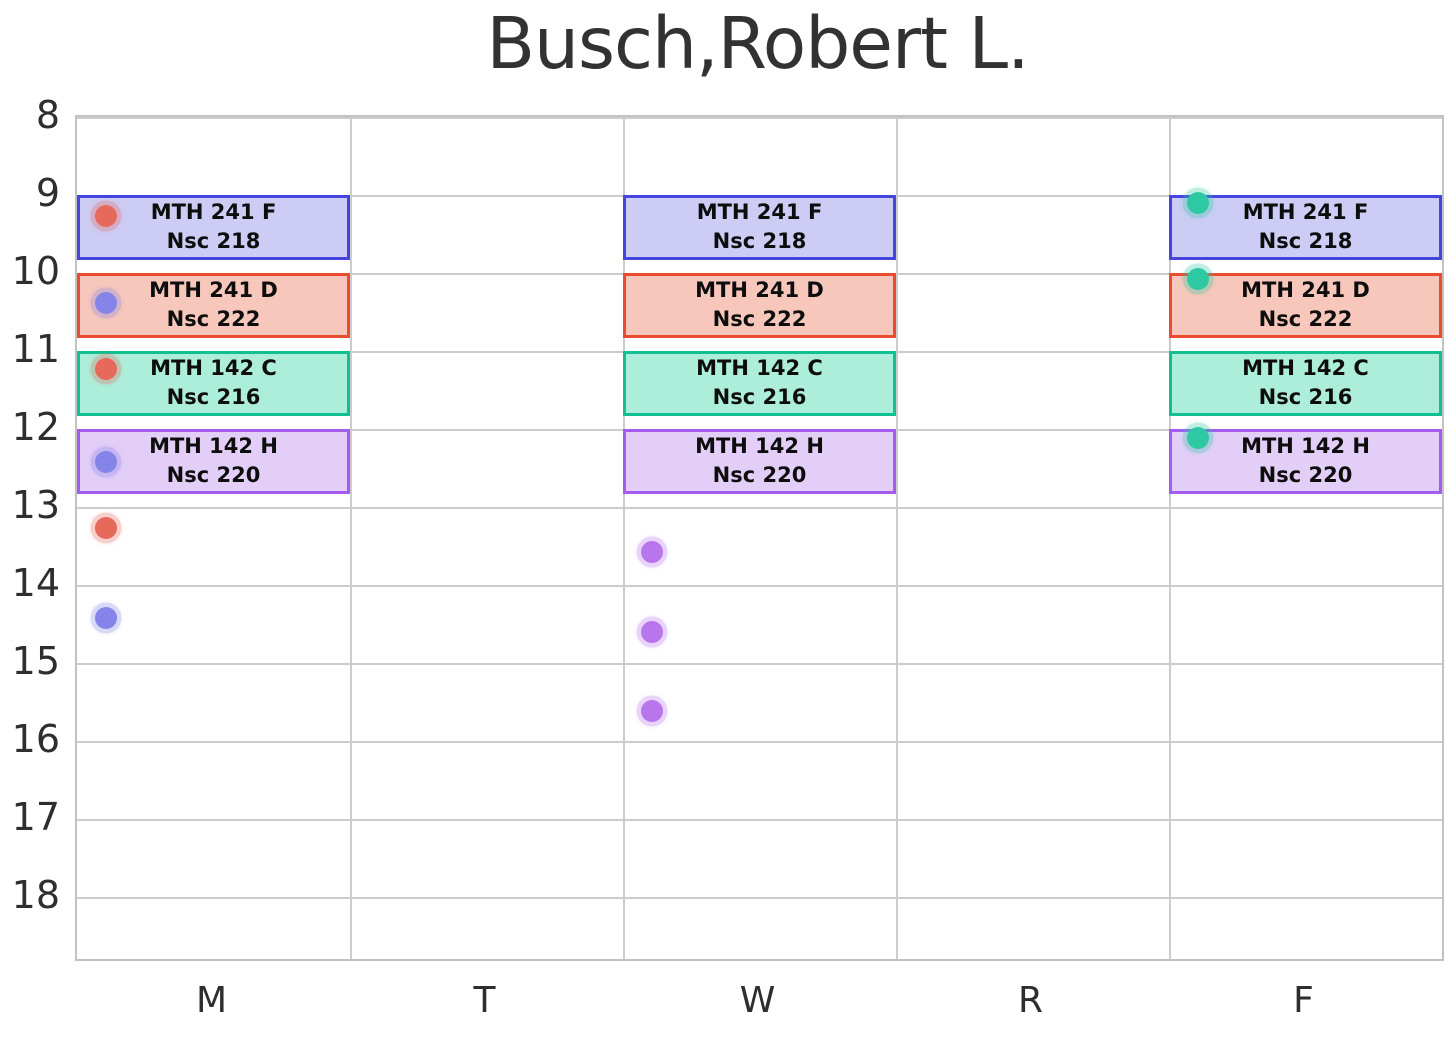  What do you see at coordinates (211, 1000) in the screenshot?
I see `x-tick-label-M: M` at bounding box center [211, 1000].